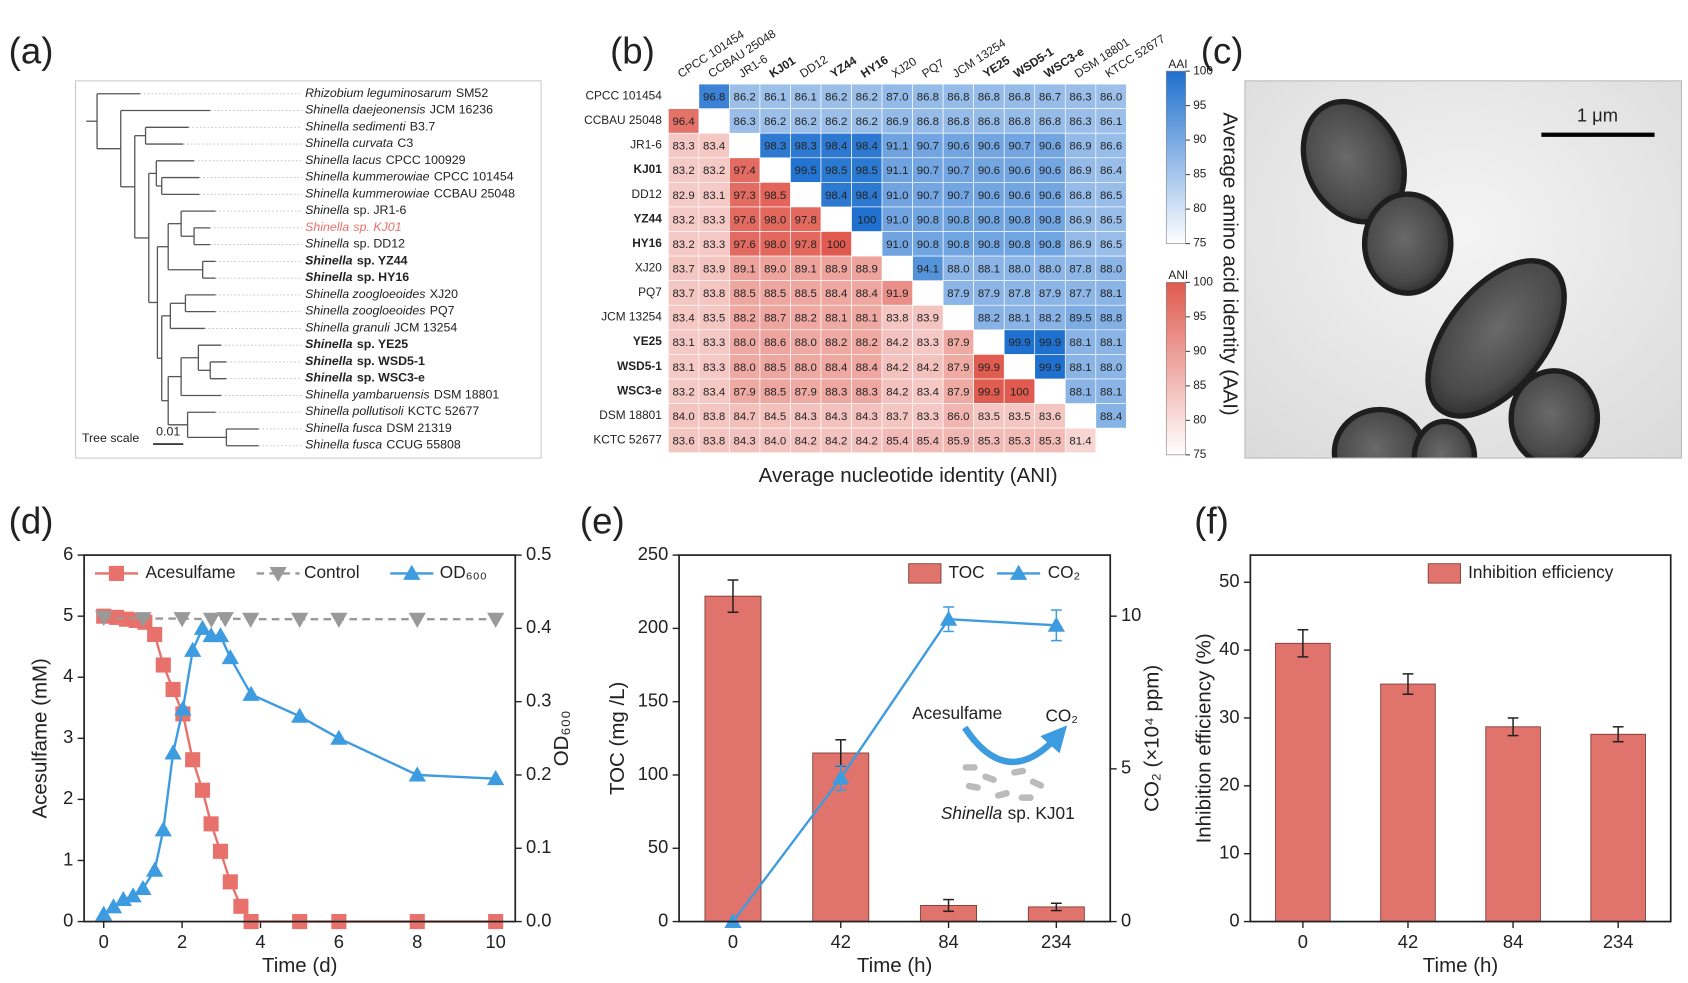 The width and height of the screenshot is (1688, 983). Describe the element at coordinates (381, 294) in the screenshot. I see `leaf-label: Shinella zoogloeoides XJ20` at that location.